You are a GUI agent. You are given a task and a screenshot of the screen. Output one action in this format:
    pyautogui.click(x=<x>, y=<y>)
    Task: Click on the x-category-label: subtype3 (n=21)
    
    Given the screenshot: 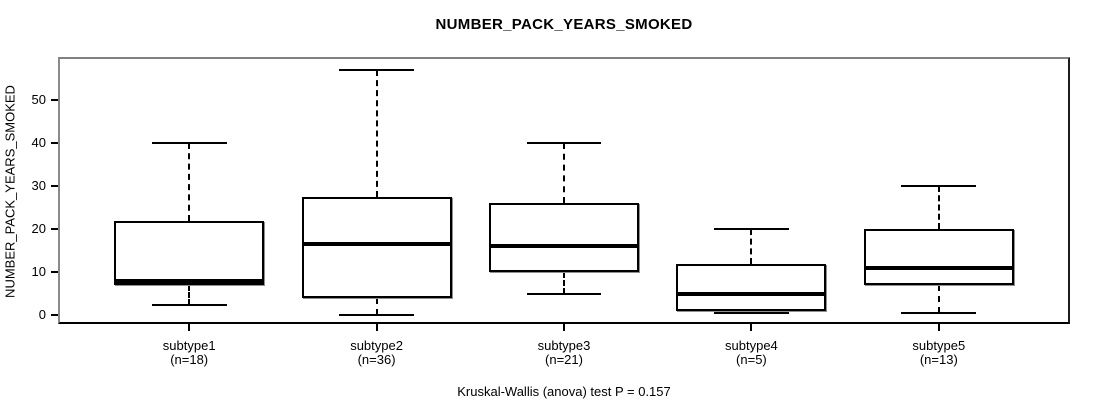 What is the action you would take?
    pyautogui.click(x=564, y=352)
    